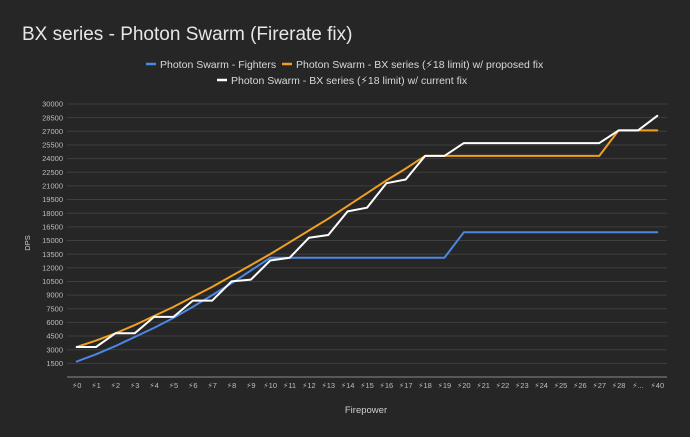 This screenshot has height=437, width=690. I want to click on x-tick-label: ⚡12, so click(309, 385).